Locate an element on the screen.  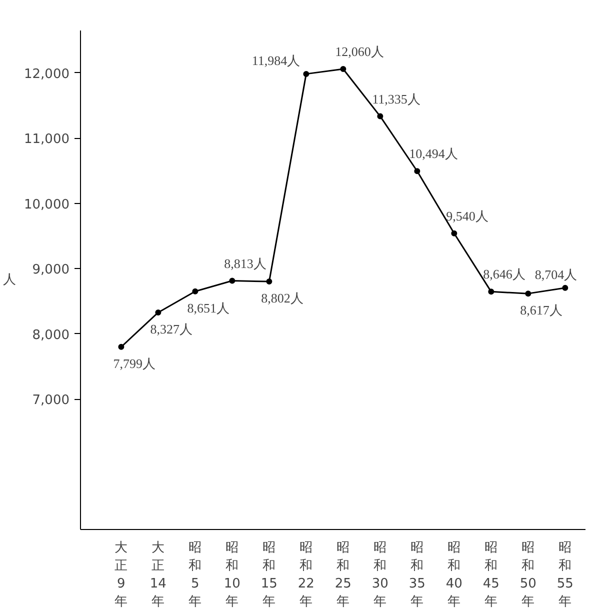
data-label: 8,651人 is located at coordinates (208, 308).